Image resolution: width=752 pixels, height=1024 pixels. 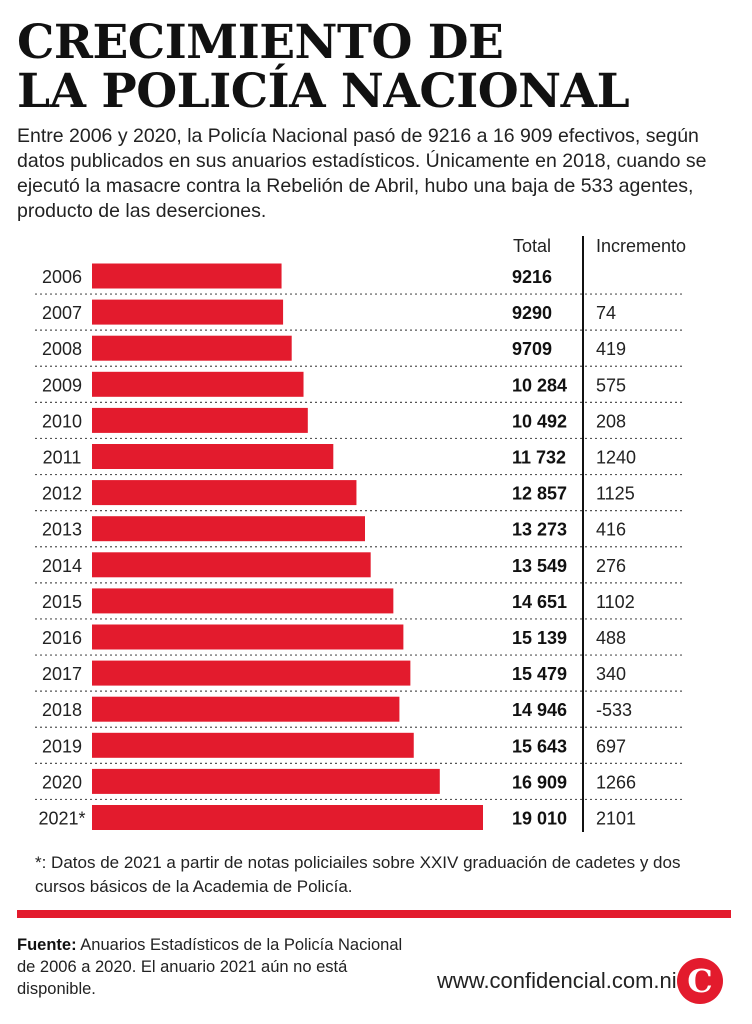 I want to click on logo-letter: C, so click(x=700, y=981).